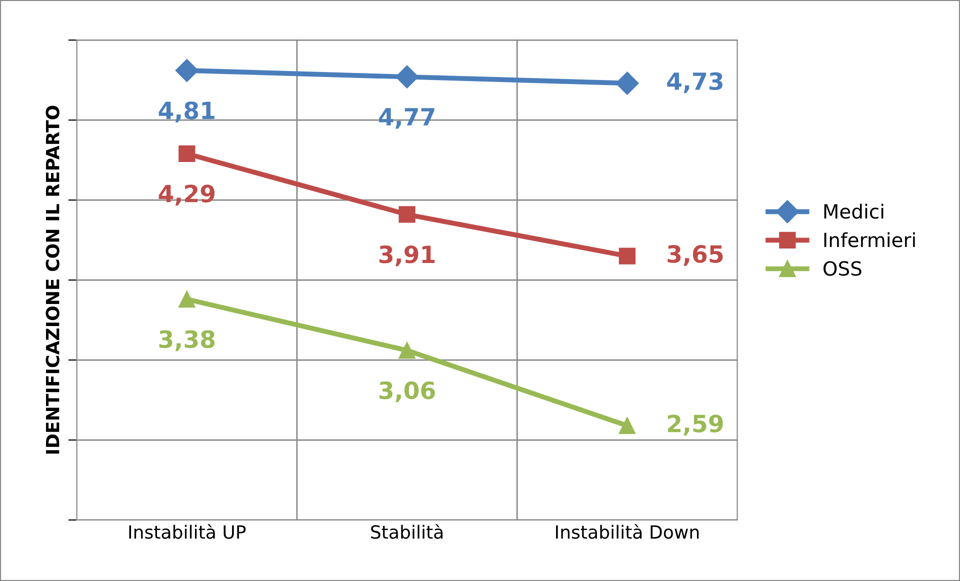  Describe the element at coordinates (53, 280) in the screenshot. I see `y-axis-title: IDENTIFICAZIONE CON IL REPARTO` at that location.